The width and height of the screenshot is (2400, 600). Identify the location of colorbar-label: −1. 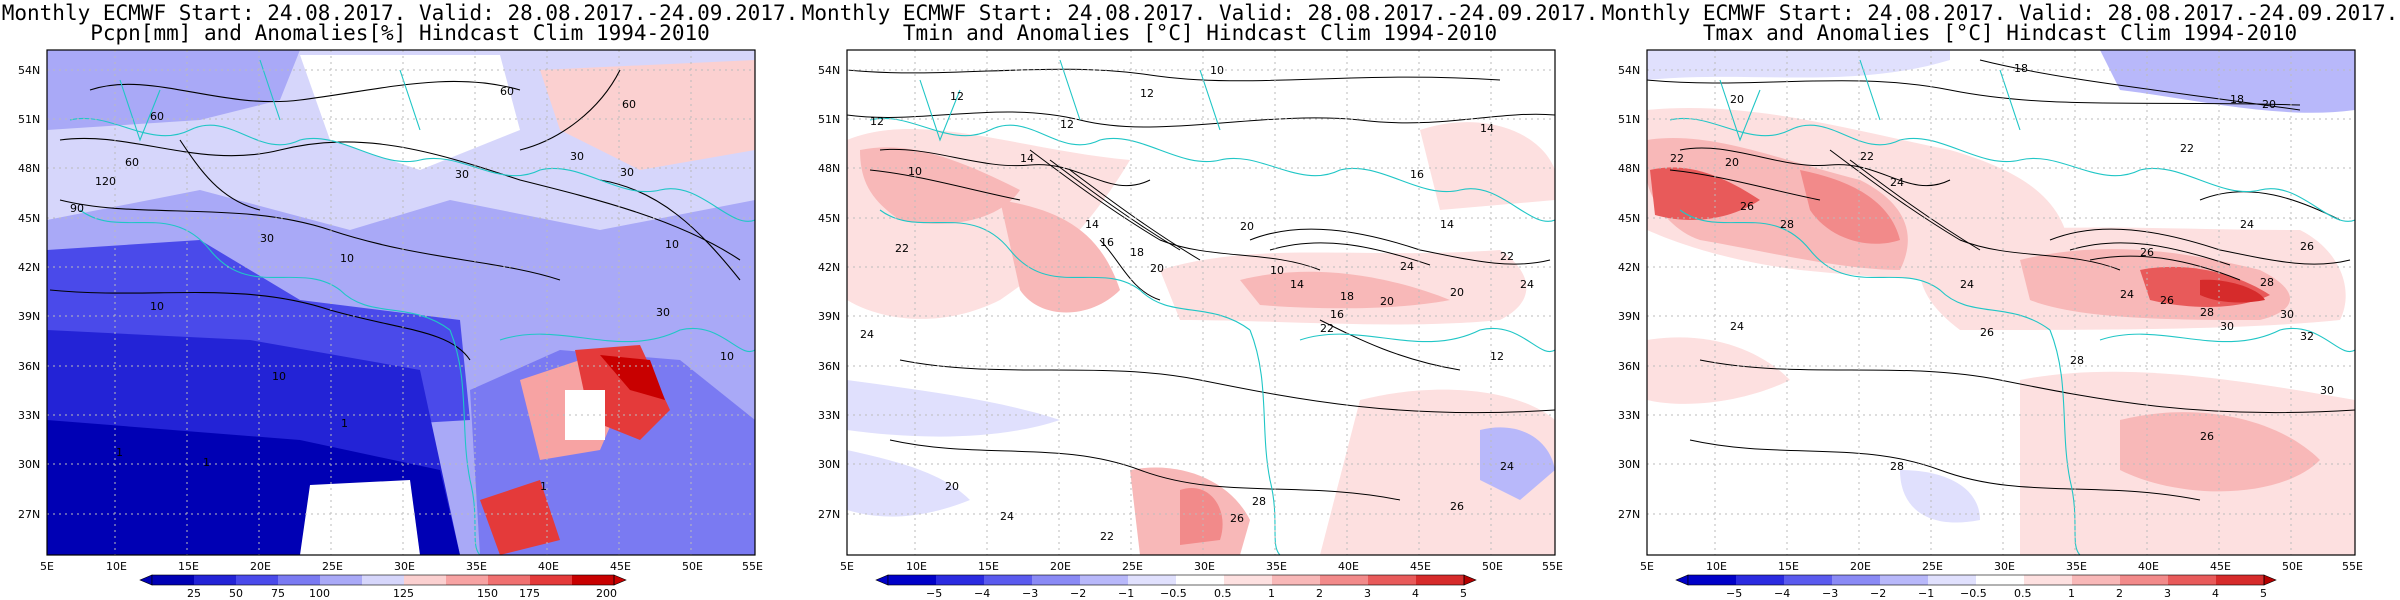
(1926, 593).